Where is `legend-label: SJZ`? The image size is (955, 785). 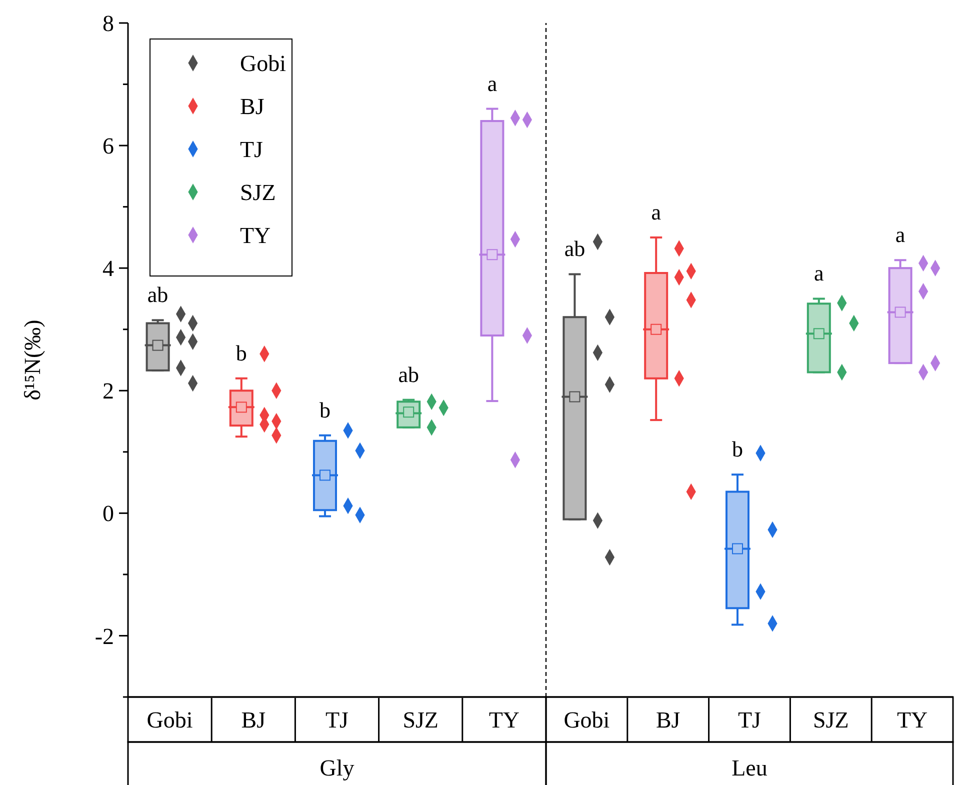
legend-label: SJZ is located at coordinates (258, 193).